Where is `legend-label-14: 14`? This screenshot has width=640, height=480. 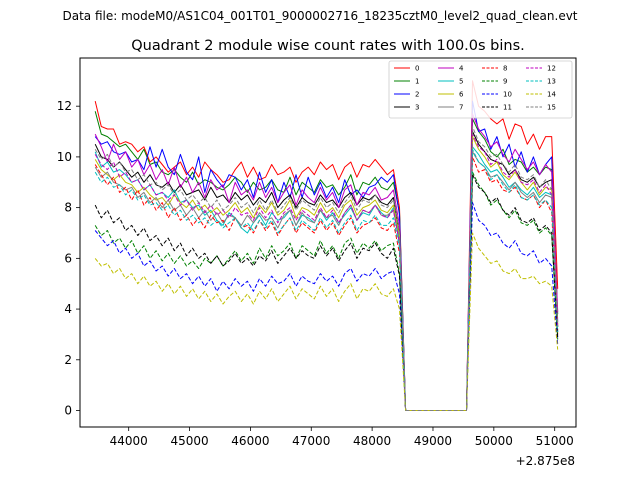
legend-label-14: 14 is located at coordinates (551, 95).